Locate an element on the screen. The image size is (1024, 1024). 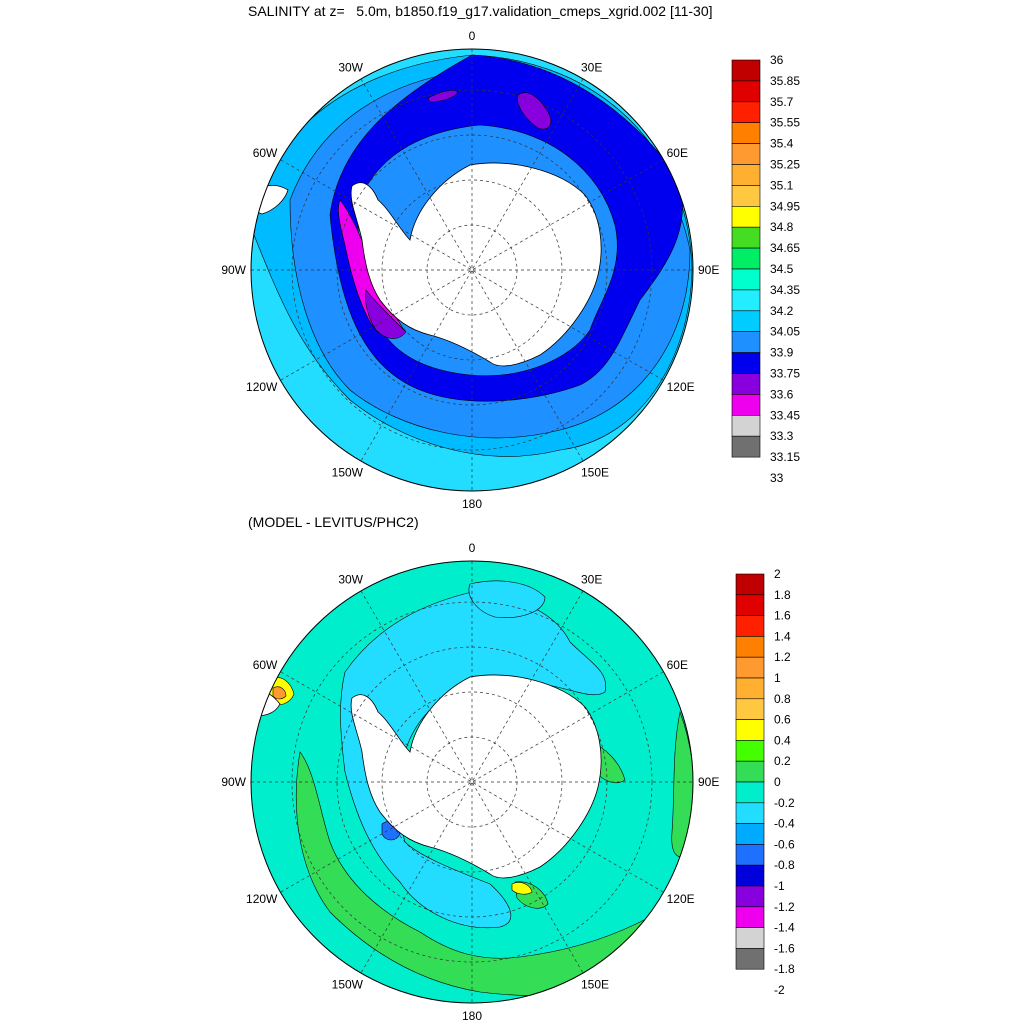
top-colorbar-label-9: 34.65 is located at coordinates (785, 248).